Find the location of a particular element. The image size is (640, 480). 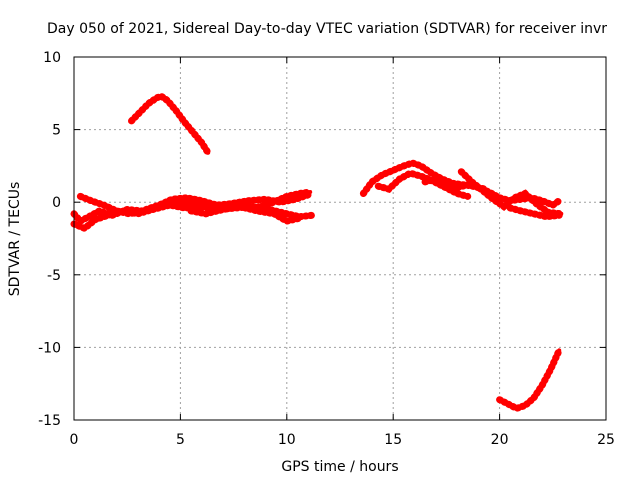

series-arc-afternoon-c-points is located at coordinates (492, 192).